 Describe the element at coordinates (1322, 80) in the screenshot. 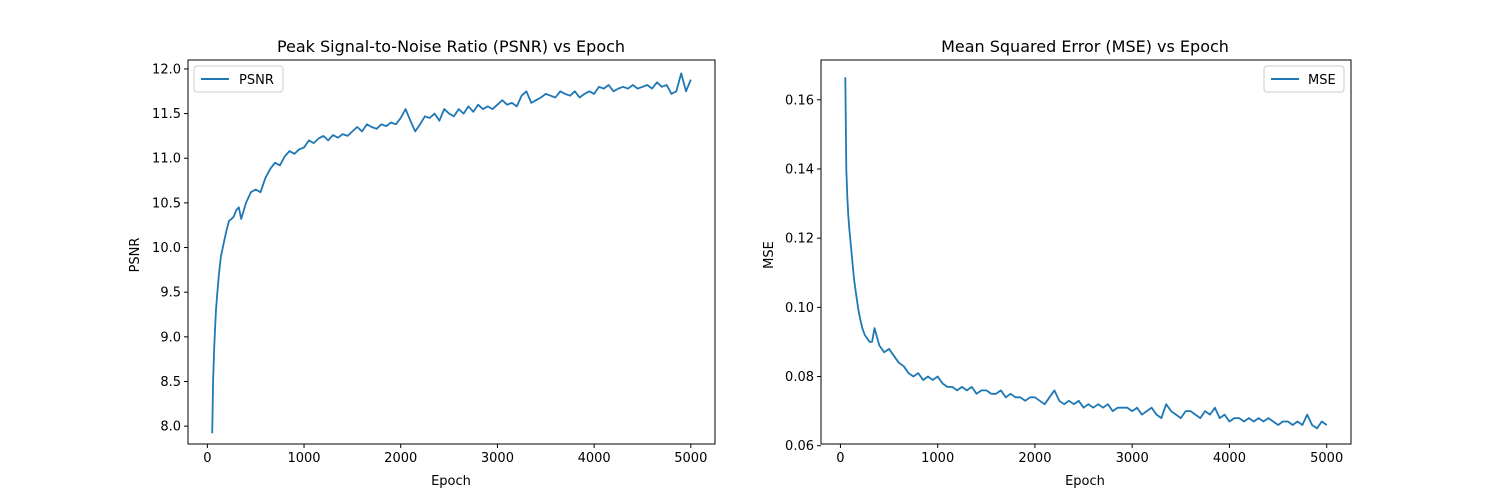

I see `mse-legend-label: MSE` at that location.